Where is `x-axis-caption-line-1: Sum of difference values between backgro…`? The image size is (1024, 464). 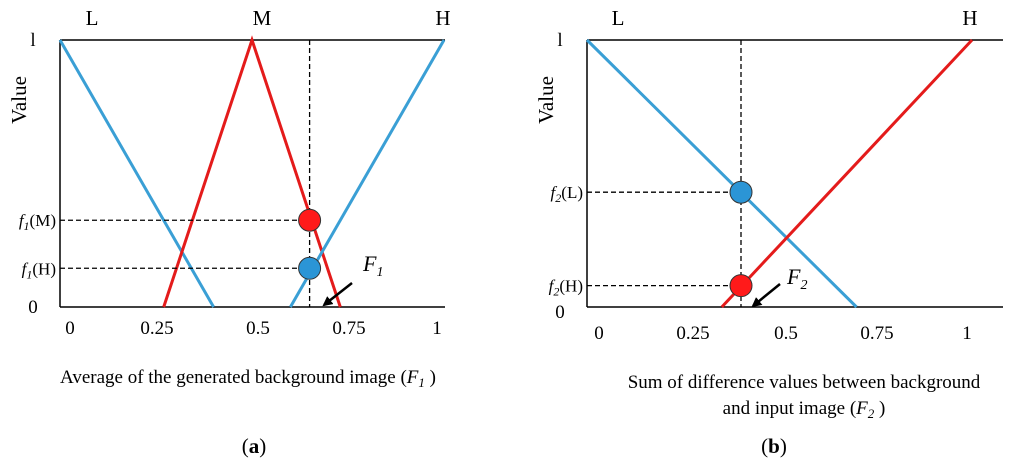
x-axis-caption-line-1: Sum of difference values between backgro… is located at coordinates (804, 382).